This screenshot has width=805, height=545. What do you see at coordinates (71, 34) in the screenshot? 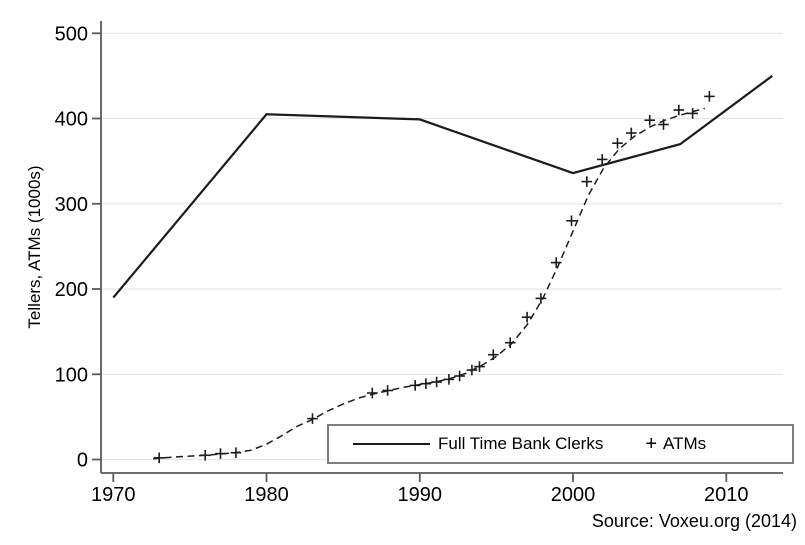
I see `y-tick-label: 500` at bounding box center [71, 34].